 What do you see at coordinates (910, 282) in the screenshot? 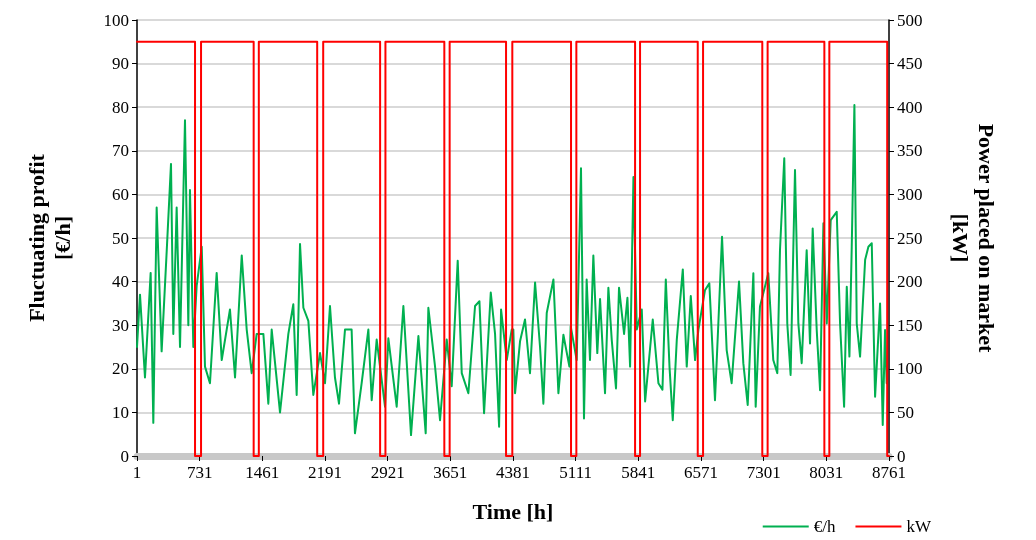
I see `y2-tick-label: 200` at bounding box center [910, 282].